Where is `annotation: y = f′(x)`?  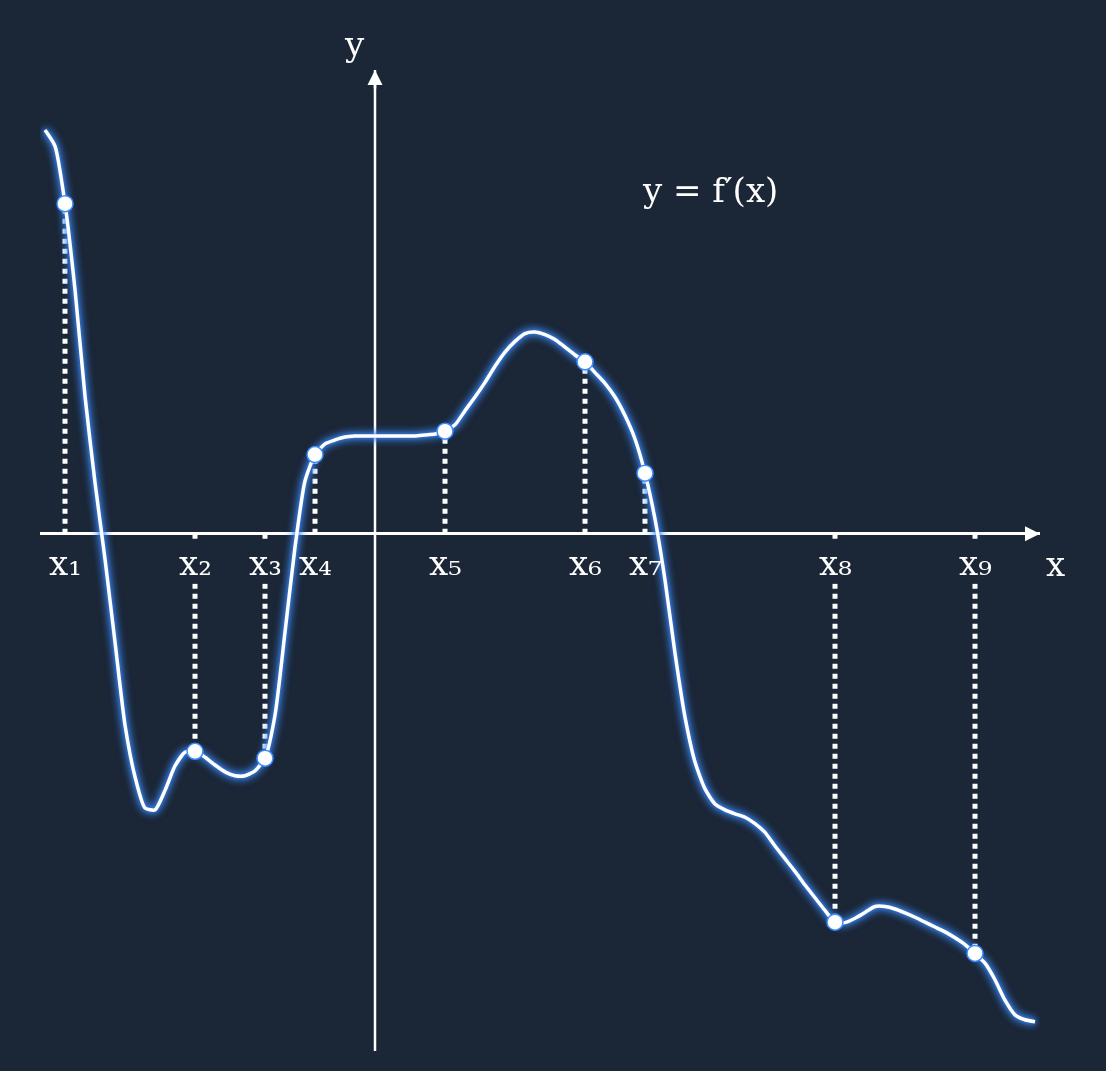
annotation: y = f′(x) is located at coordinates (710, 190).